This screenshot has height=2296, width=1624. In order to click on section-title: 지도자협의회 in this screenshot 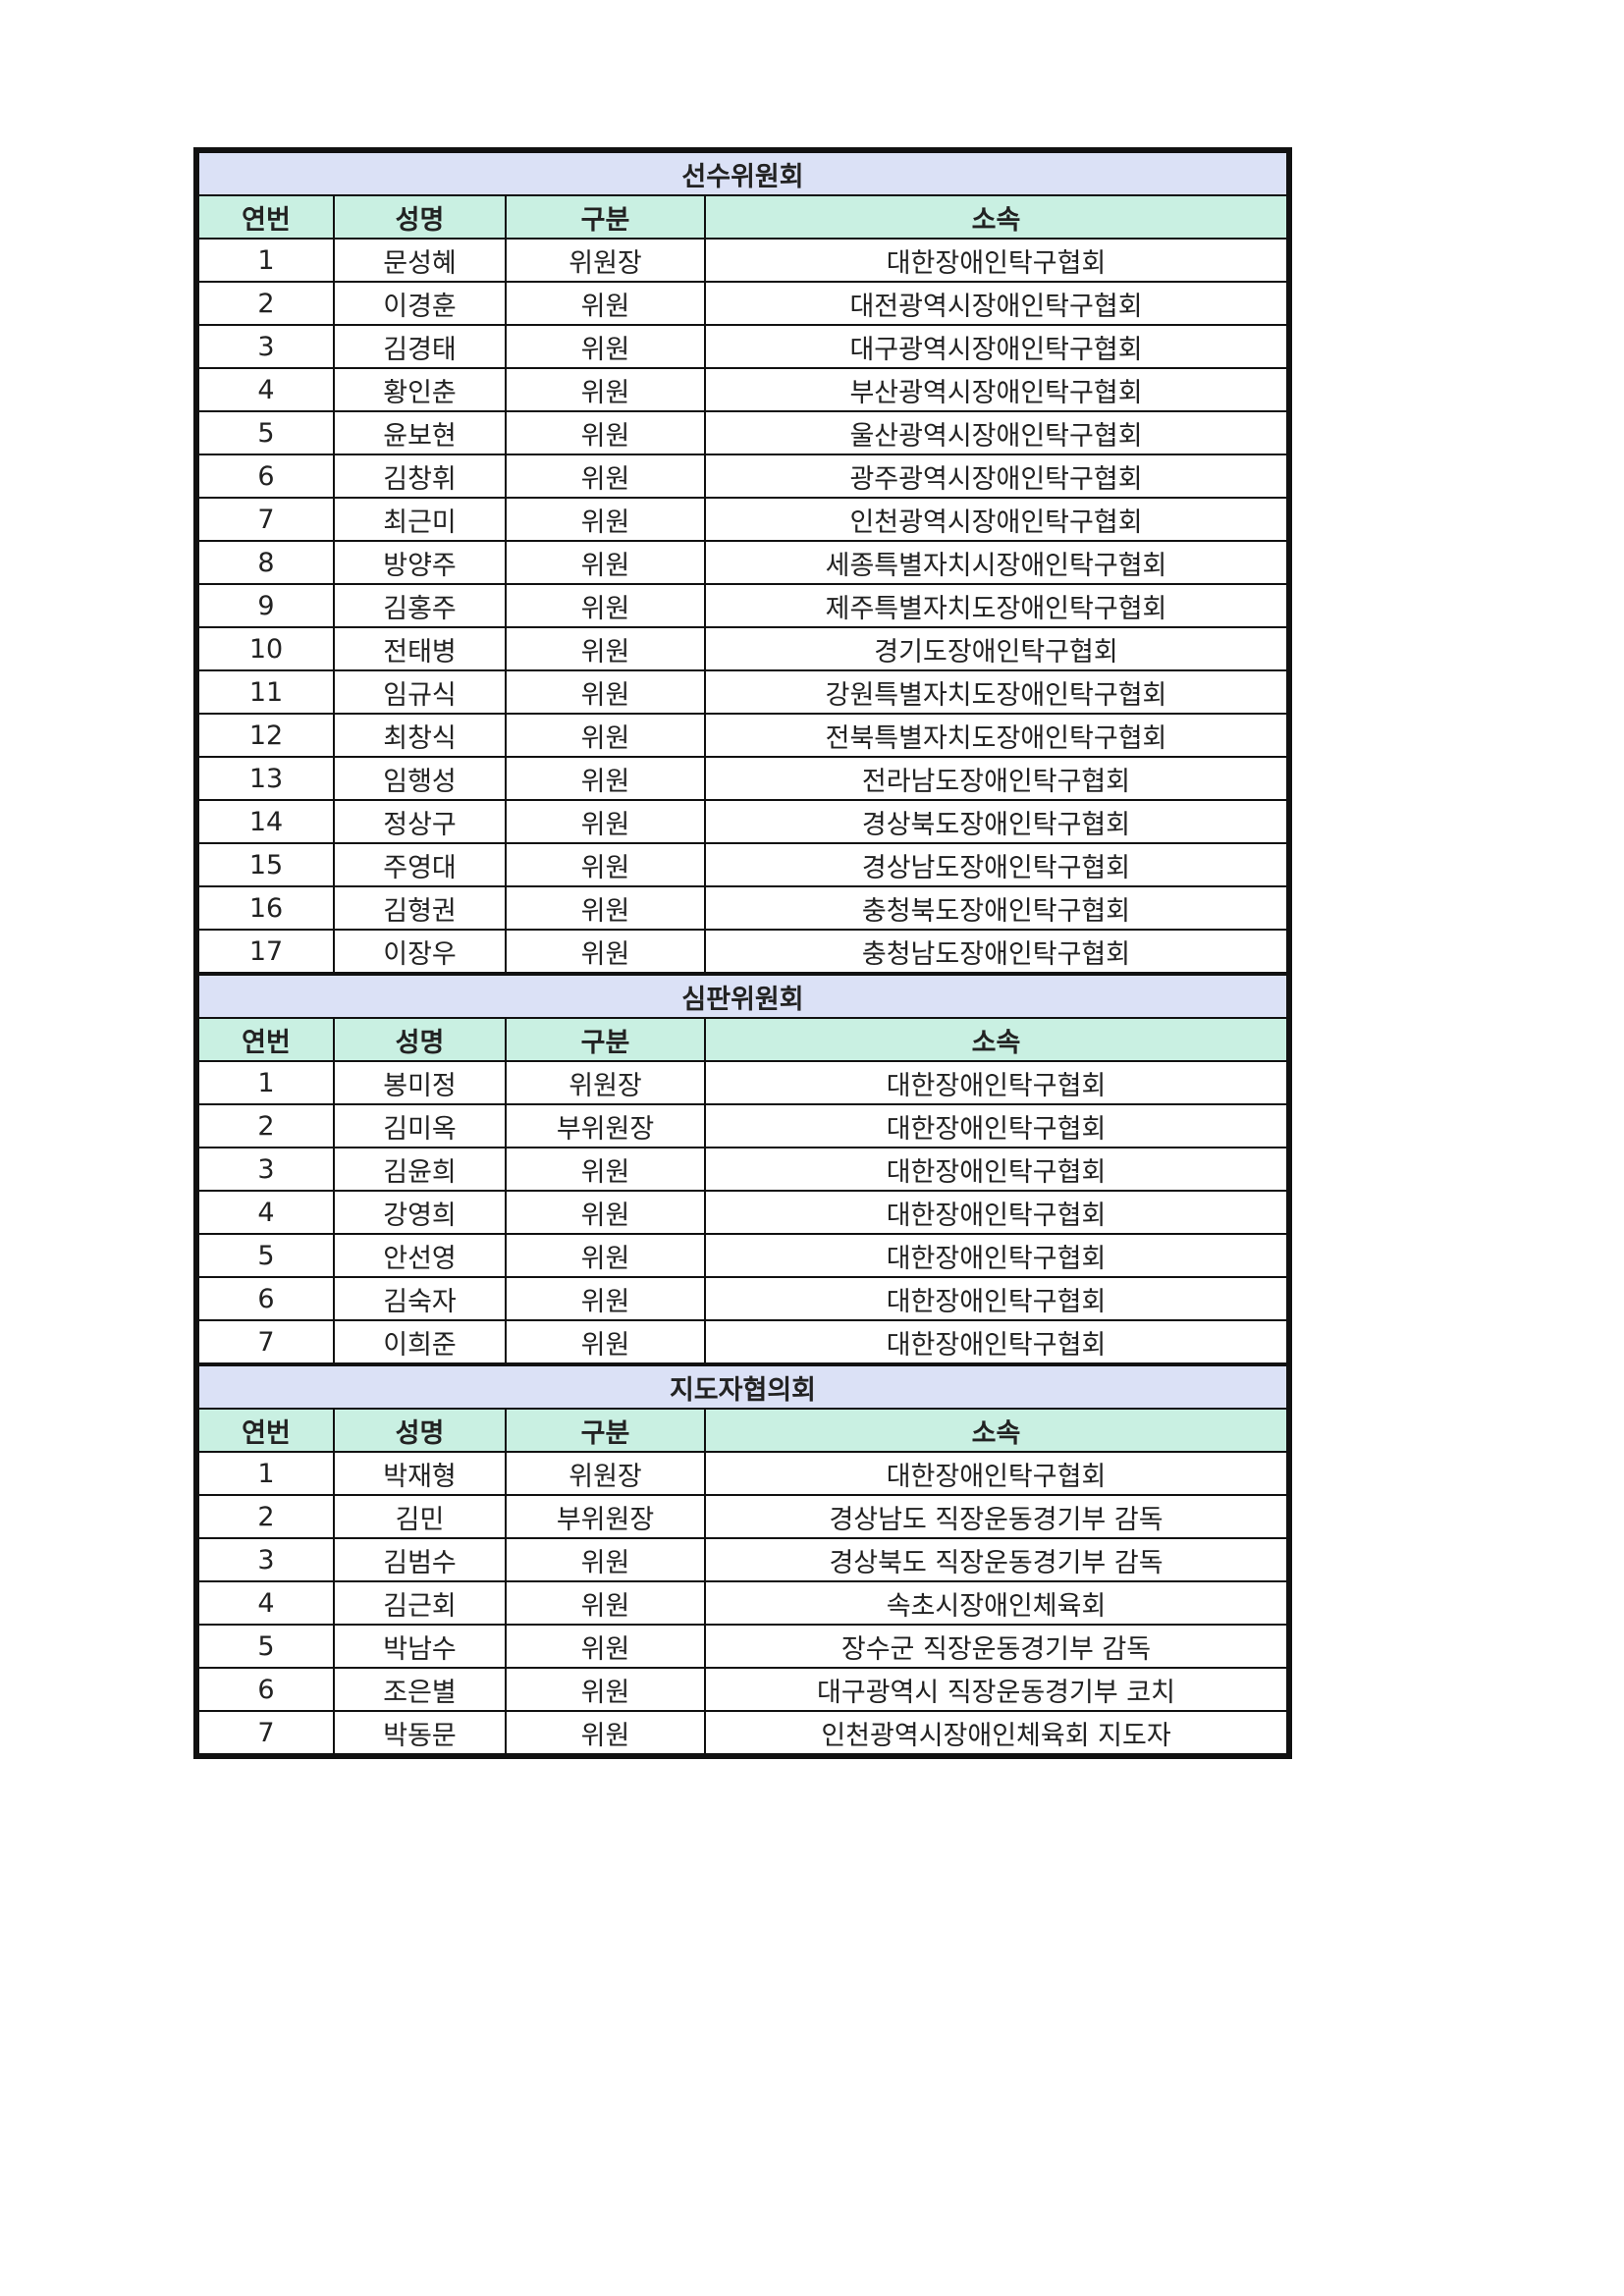, I will do `click(742, 1386)`.